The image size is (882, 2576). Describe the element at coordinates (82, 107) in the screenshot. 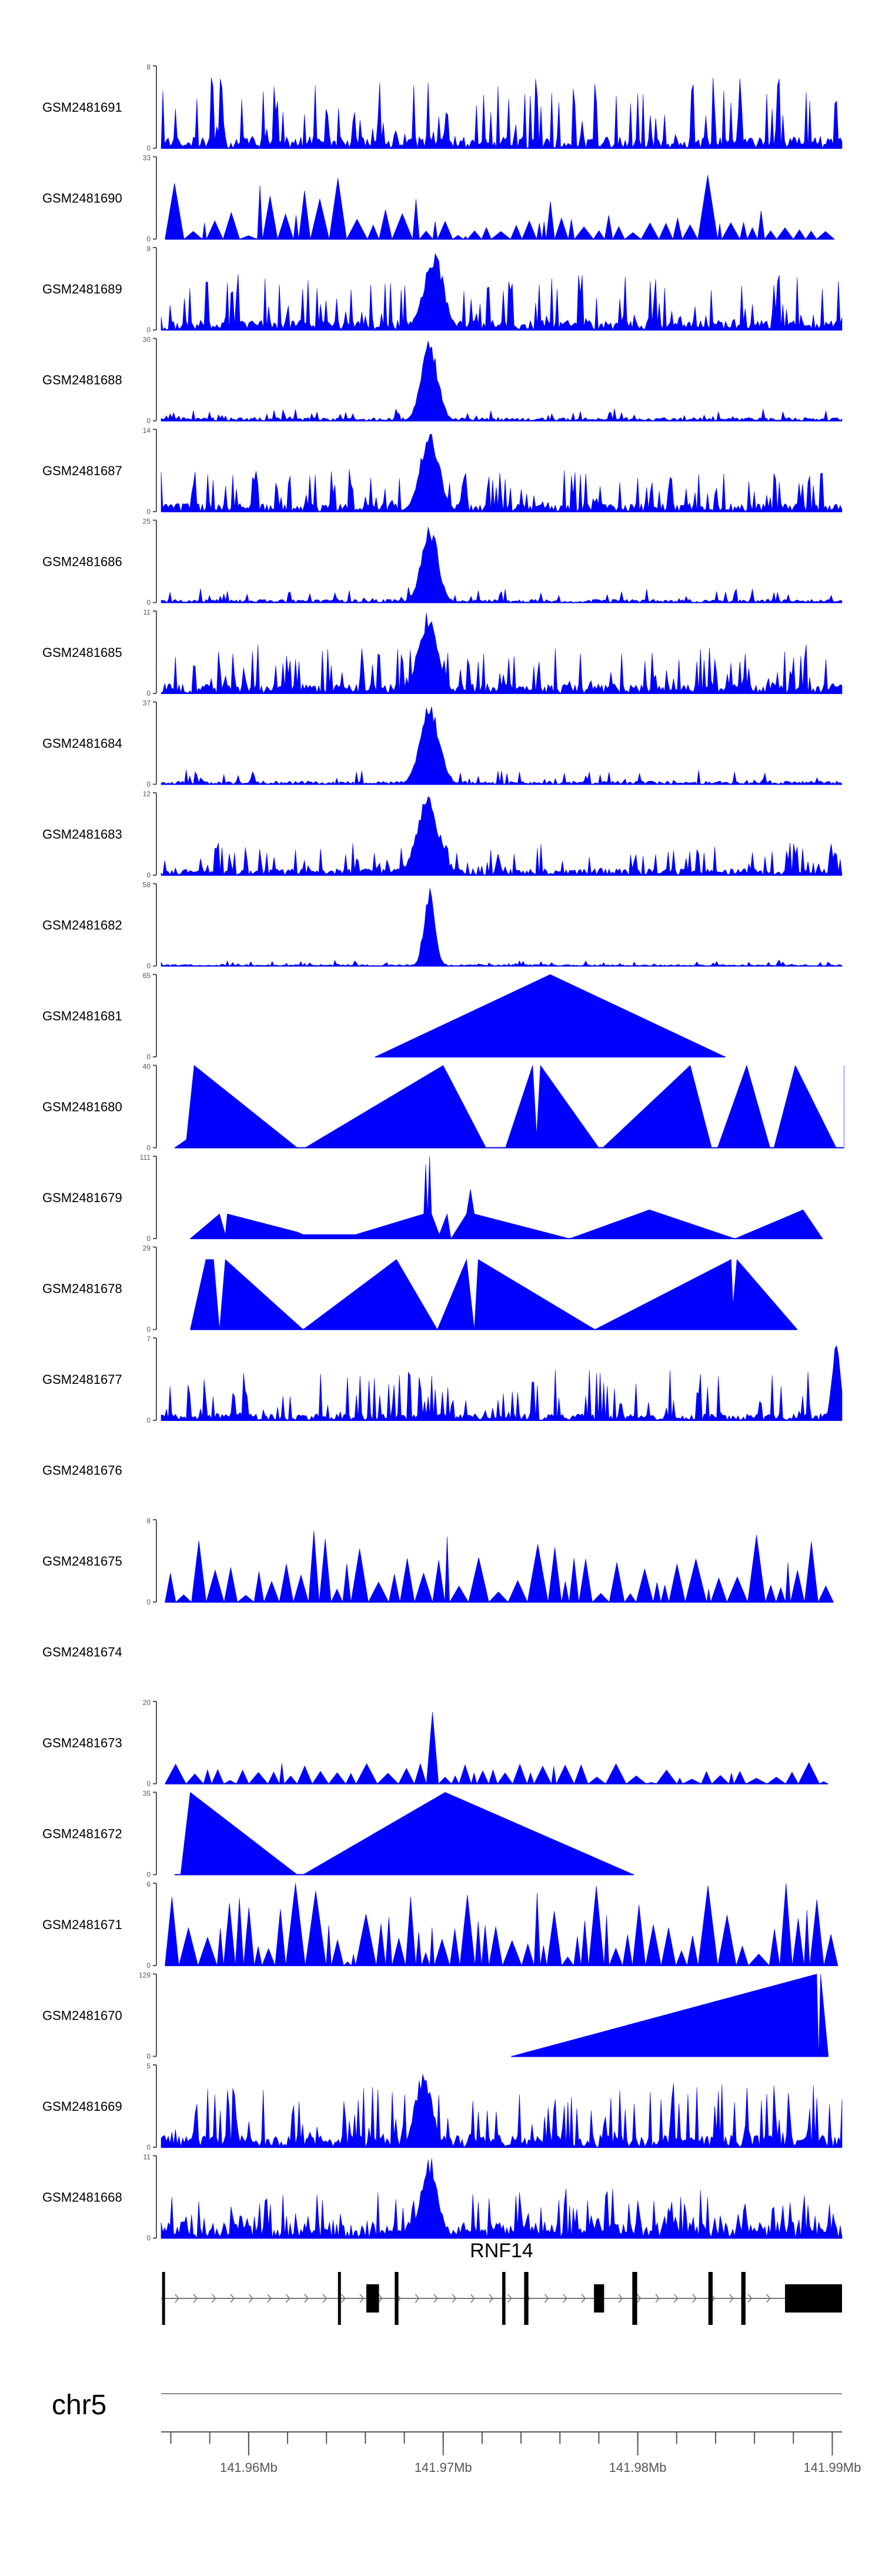

I see `track-label: GSM2481691` at that location.